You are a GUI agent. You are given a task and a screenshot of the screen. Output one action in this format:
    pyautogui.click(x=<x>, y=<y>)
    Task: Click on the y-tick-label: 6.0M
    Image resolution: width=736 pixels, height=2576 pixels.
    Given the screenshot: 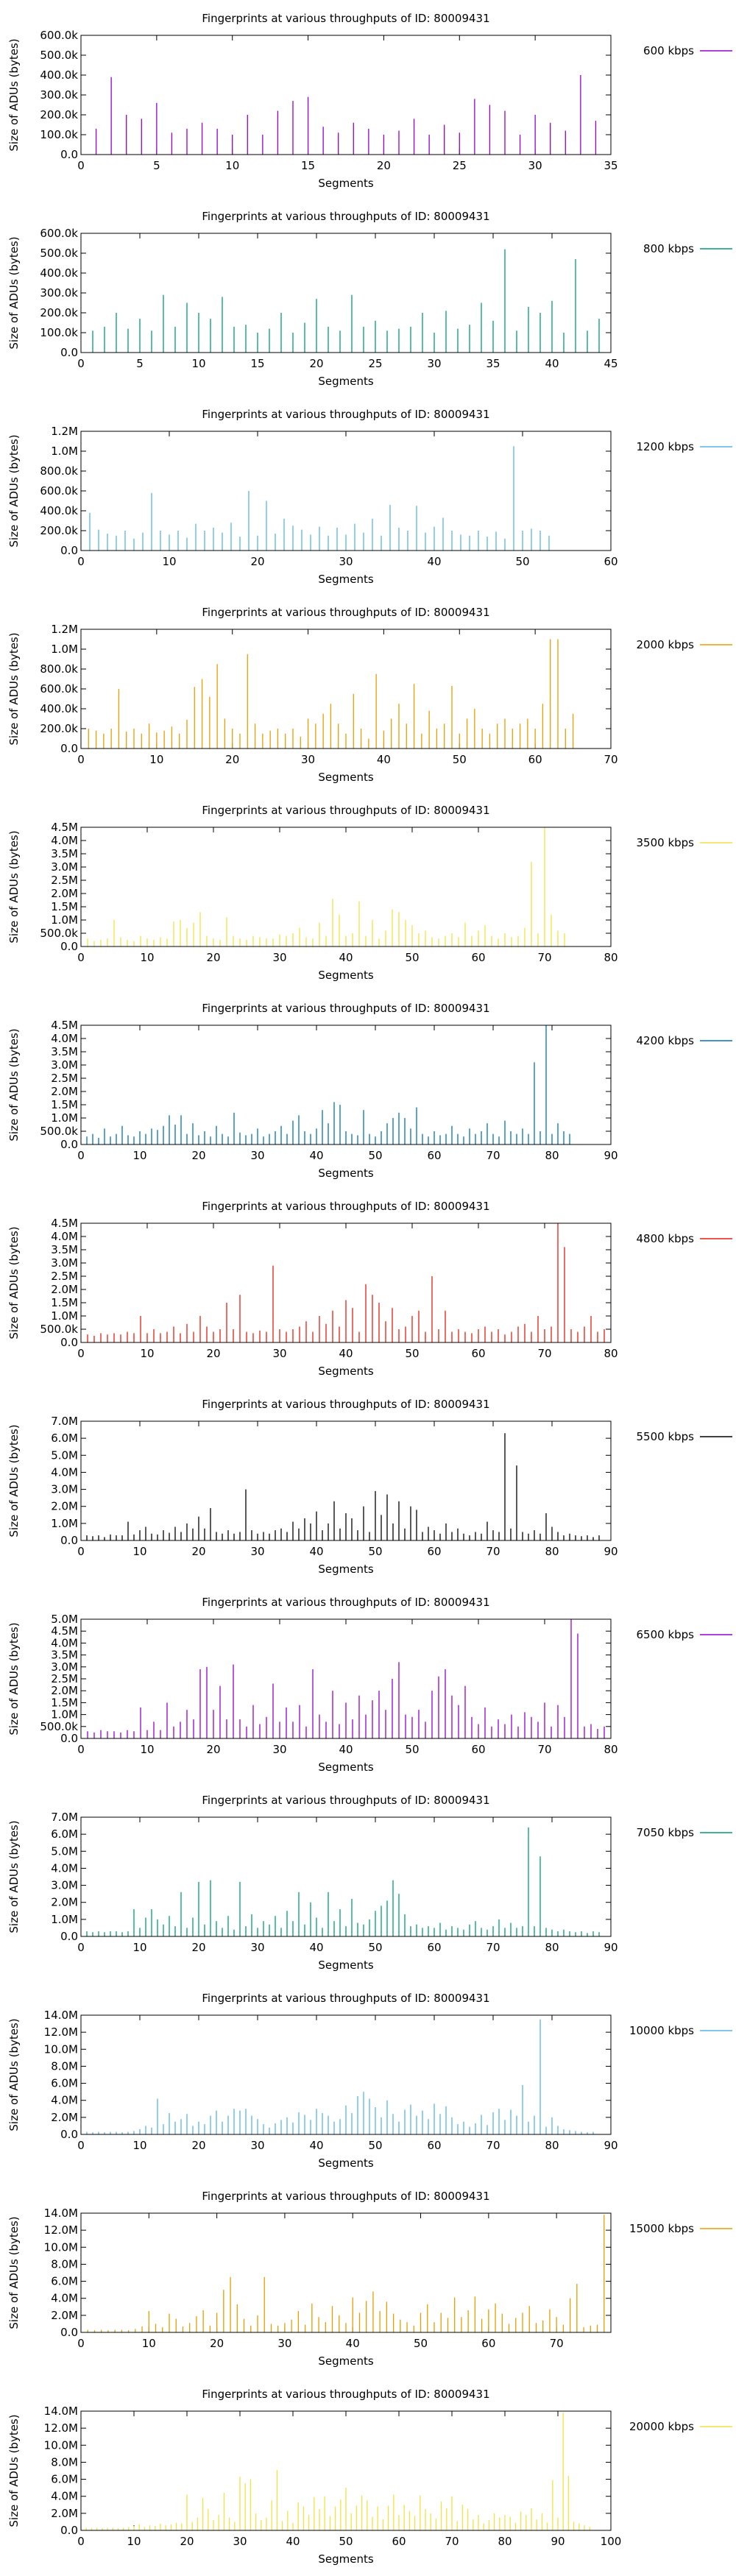 What is the action you would take?
    pyautogui.click(x=64, y=1834)
    